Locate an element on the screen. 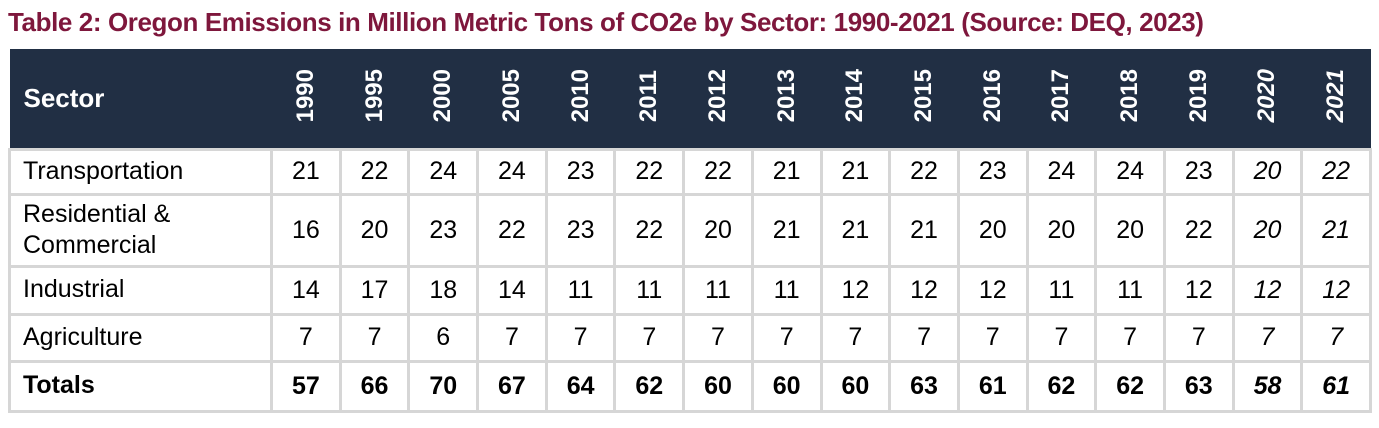  cell-industrial-1995: 17 is located at coordinates (374, 290).